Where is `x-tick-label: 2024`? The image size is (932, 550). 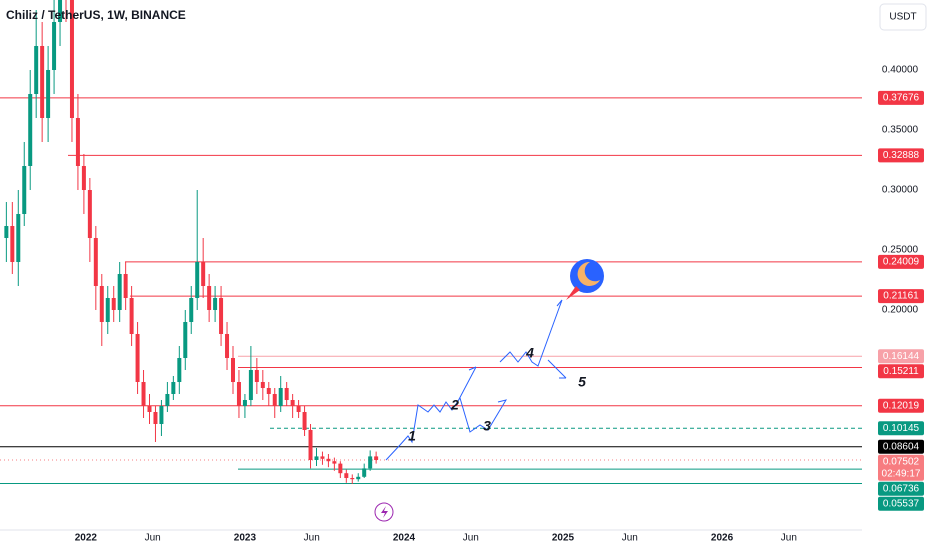
x-tick-label: 2024 is located at coordinates (404, 538).